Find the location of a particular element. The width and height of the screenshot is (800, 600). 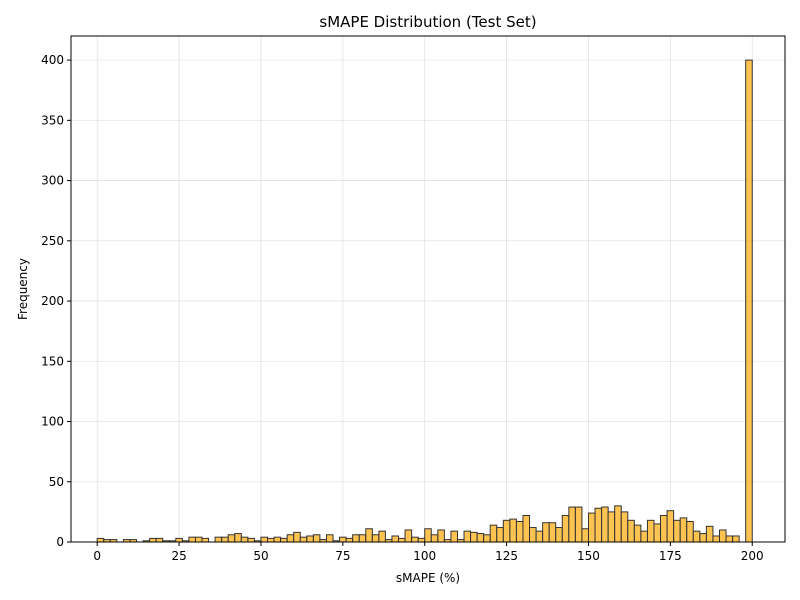

y-tick-label: 250 is located at coordinates (52, 241).